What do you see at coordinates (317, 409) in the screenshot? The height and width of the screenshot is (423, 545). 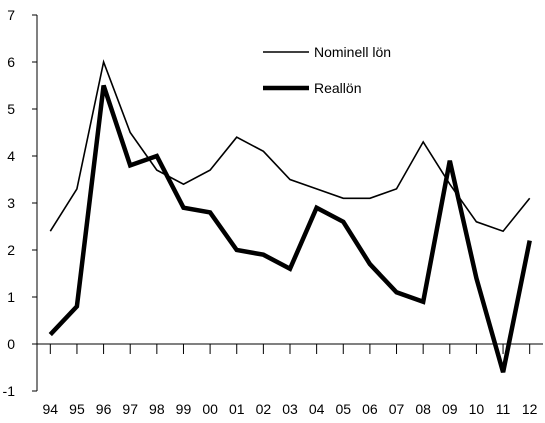 I see `x-tick-label: 04` at bounding box center [317, 409].